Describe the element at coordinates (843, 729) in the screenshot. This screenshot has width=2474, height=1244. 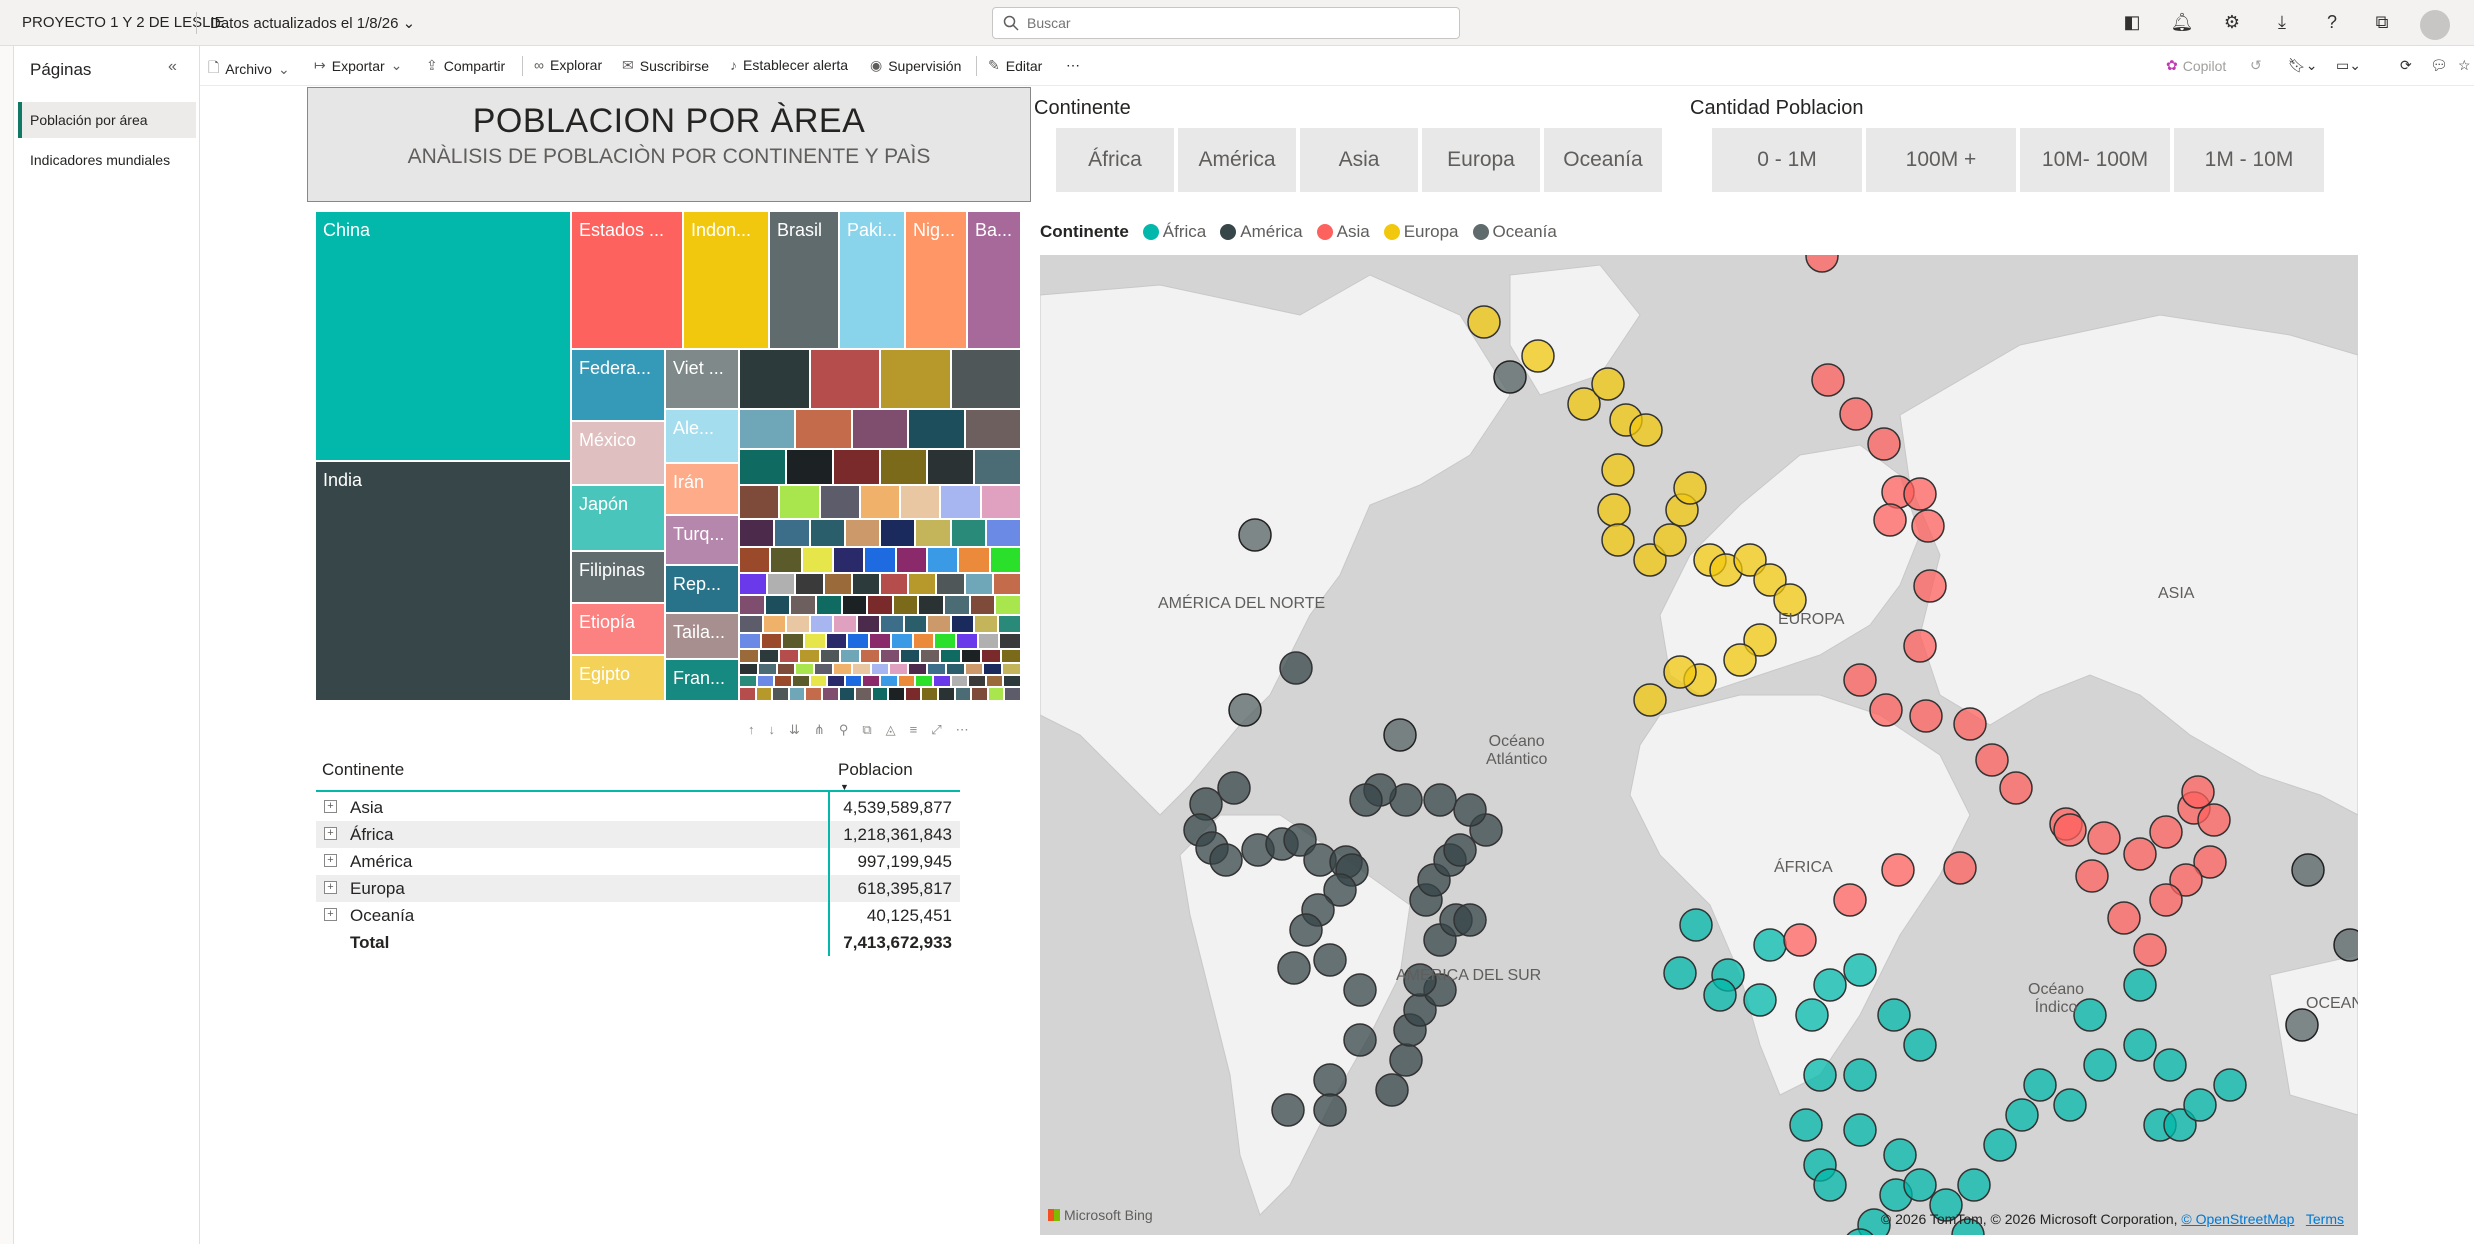
I see `pin-icon: ⚲` at that location.